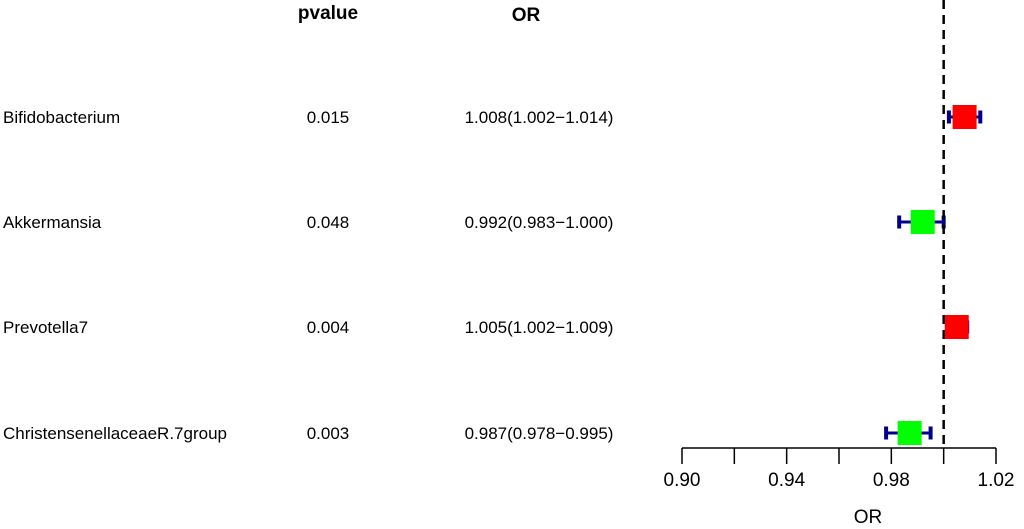 The height and width of the screenshot is (529, 1024). Describe the element at coordinates (786, 480) in the screenshot. I see `x-tick-label: 0.94` at that location.